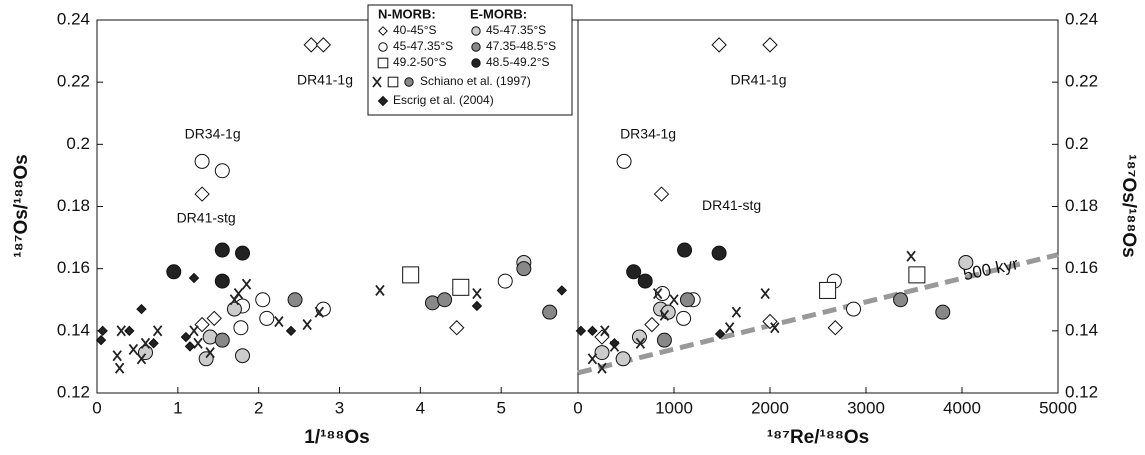 The image size is (1145, 455). I want to click on x-tick-label: 3, so click(339, 407).